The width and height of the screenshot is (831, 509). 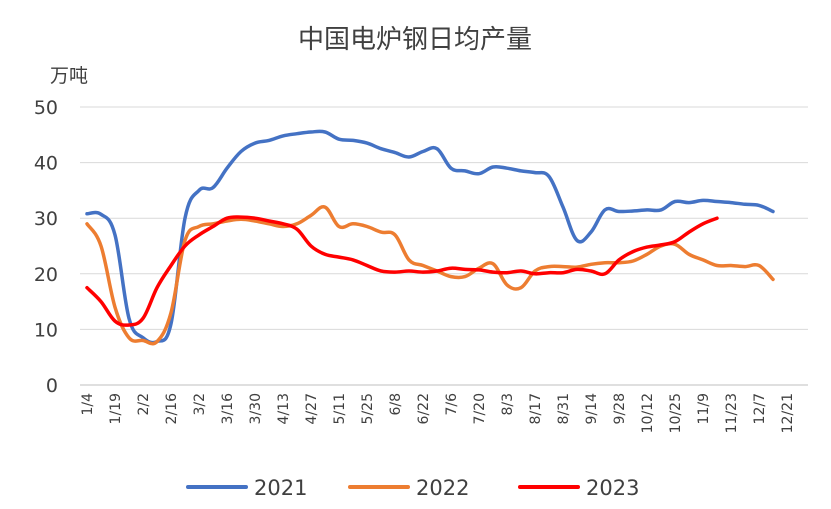 I want to click on x-tick-label: 12/21, so click(x=788, y=413).